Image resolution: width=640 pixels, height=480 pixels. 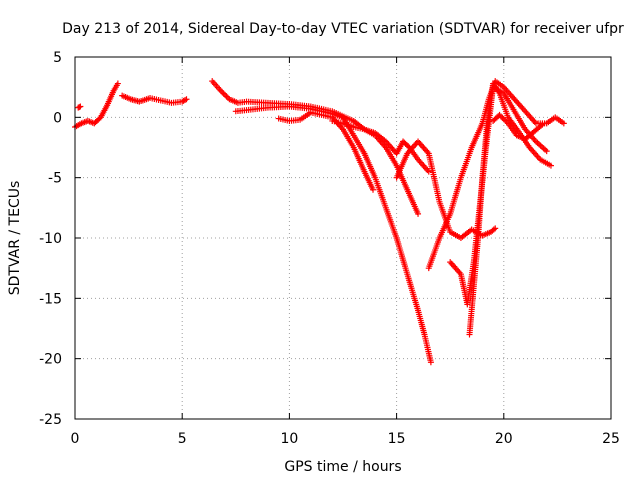 I want to click on x-tick-label: 5, so click(x=182, y=439).